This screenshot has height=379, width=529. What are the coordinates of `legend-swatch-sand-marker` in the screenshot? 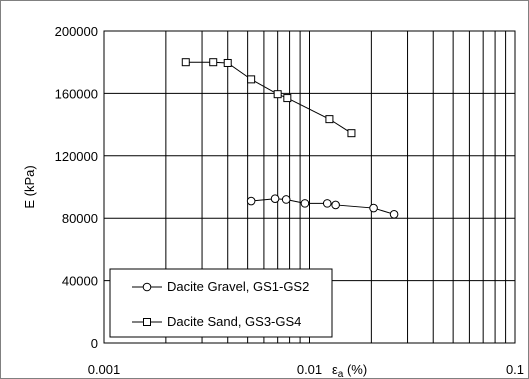 It's located at (147, 322).